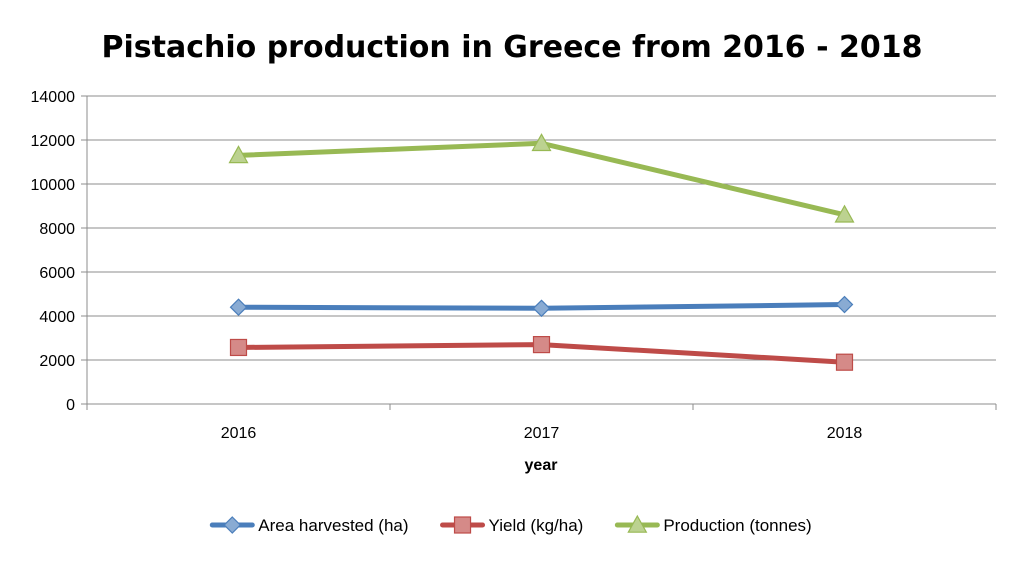 This screenshot has height=562, width=1024. Describe the element at coordinates (53, 185) in the screenshot. I see `y-tick-label-5: 10000` at that location.